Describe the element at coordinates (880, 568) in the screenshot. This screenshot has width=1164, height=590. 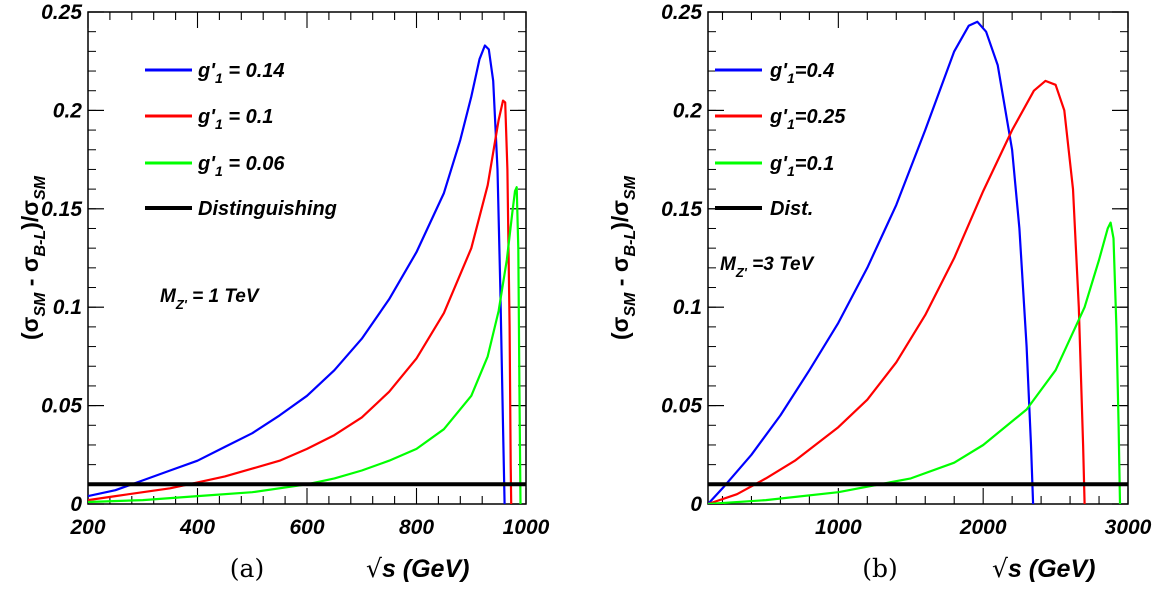
I see `panel-caption: (b)` at that location.